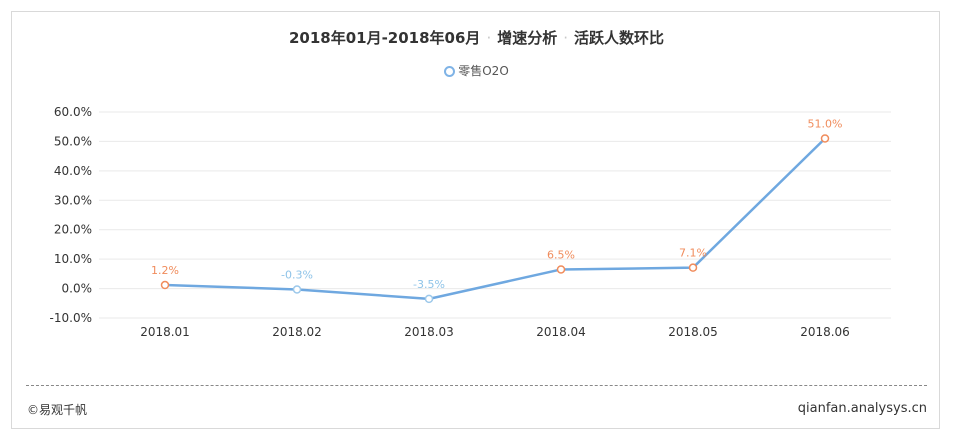 This screenshot has width=956, height=440. Describe the element at coordinates (527, 38) in the screenshot. I see `title-analysis: 增速分析` at that location.